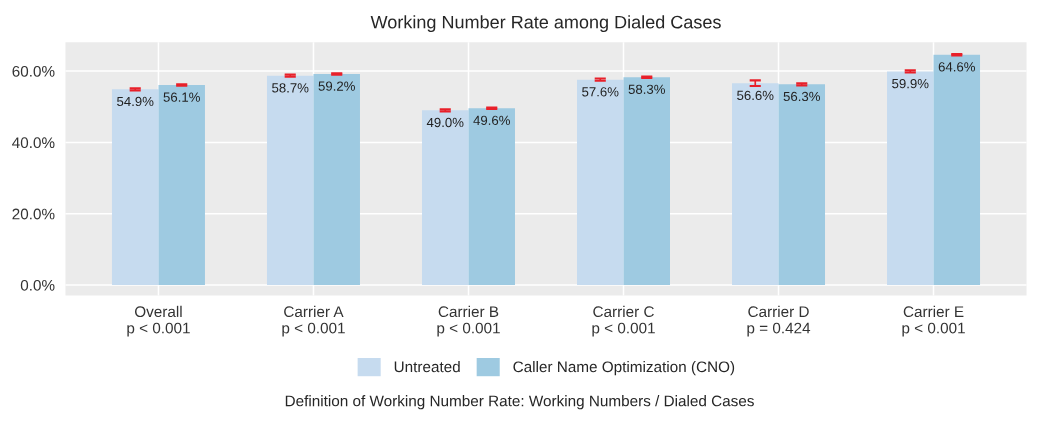 This screenshot has height=422, width=1039. I want to click on x-tick-label: Carrier B p < 0.001, so click(468, 321).